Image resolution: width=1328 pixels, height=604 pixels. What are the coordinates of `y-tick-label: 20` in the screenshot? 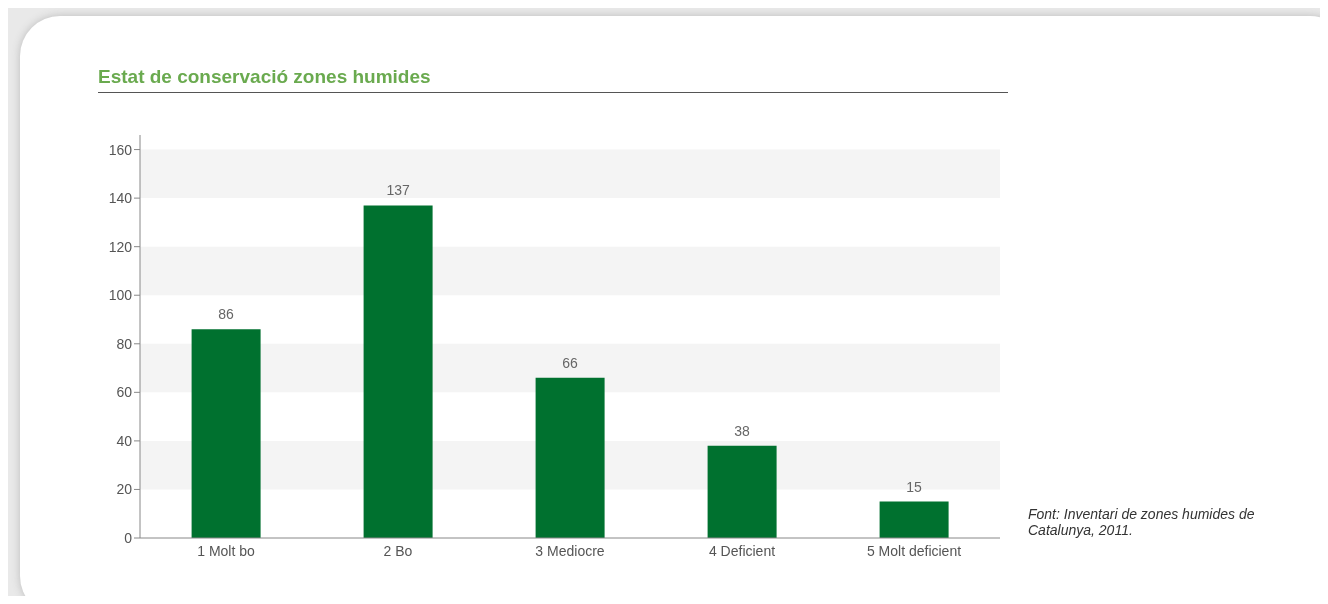 It's located at (124, 489).